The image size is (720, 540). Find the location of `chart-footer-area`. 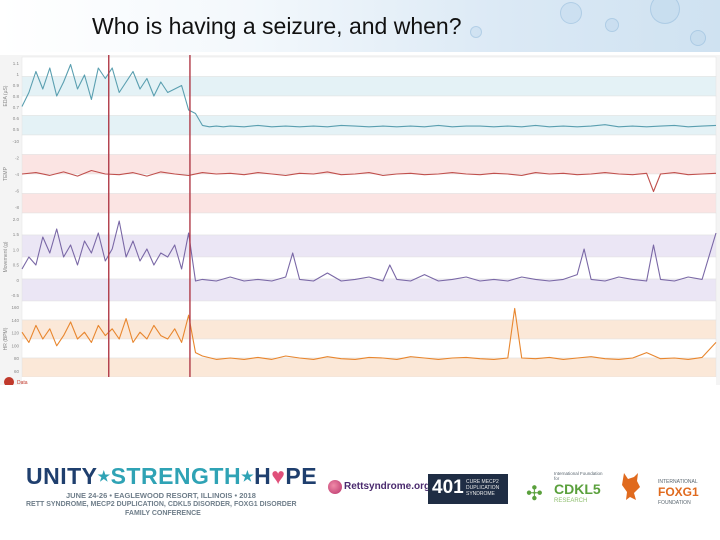

chart-footer-area is located at coordinates (369, 381).